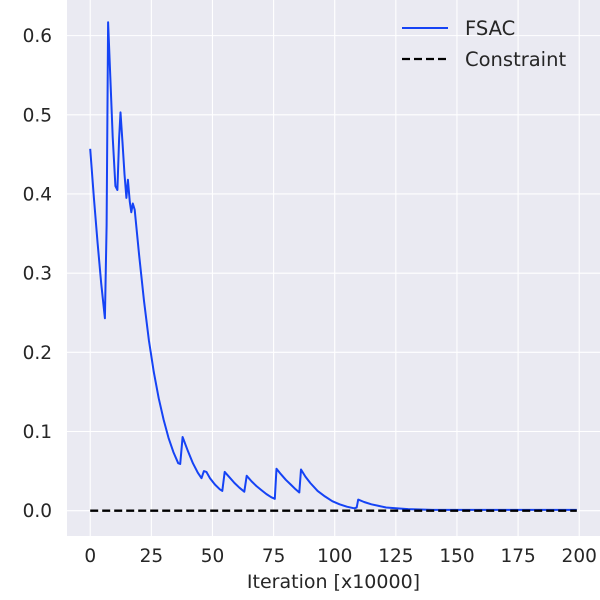 The width and height of the screenshot is (600, 600). I want to click on x-tick-label: 0, so click(90, 556).